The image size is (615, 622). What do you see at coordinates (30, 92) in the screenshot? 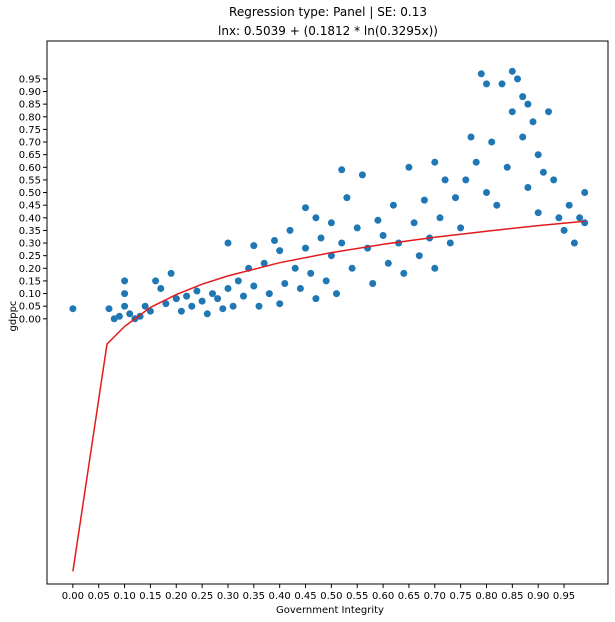
I see `y-tick-label: 0.90` at bounding box center [30, 92].